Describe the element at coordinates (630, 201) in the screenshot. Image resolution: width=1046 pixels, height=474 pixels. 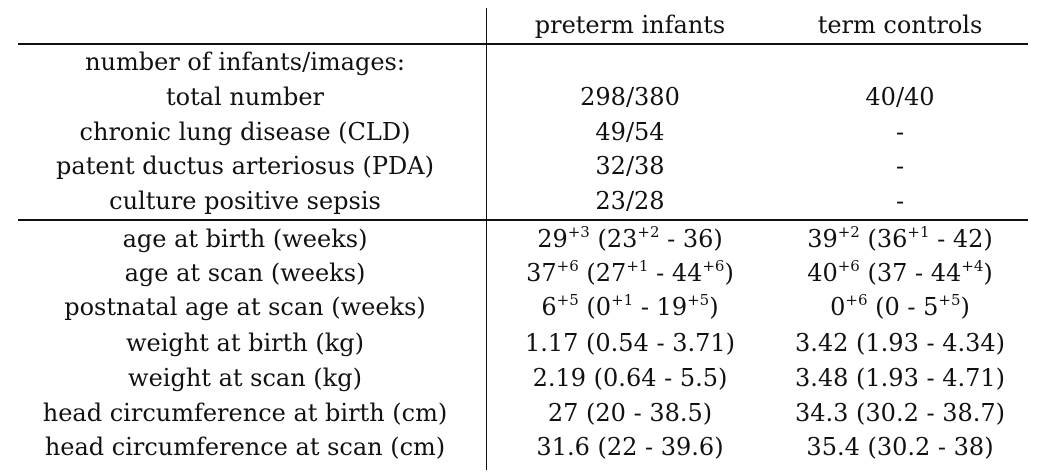
I see `row-preterm-value: 23/28` at that location.